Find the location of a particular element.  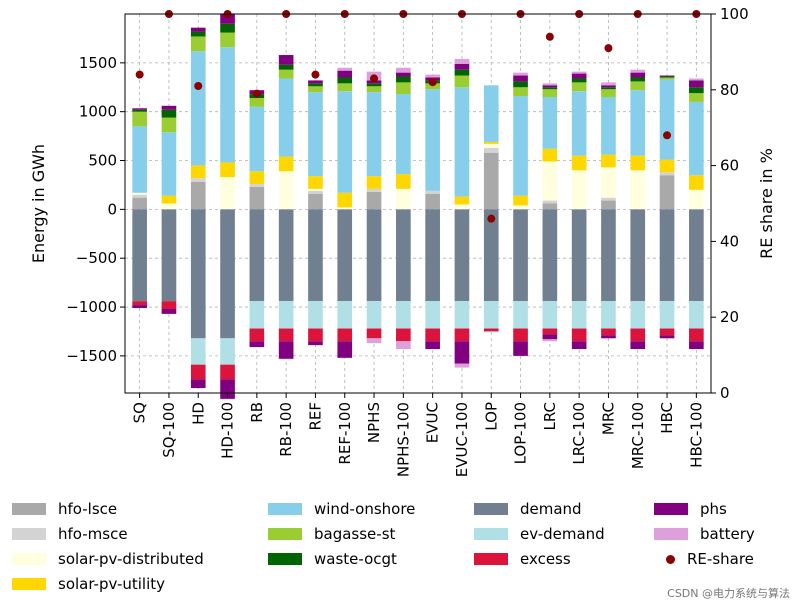

x-tick-label: RB is located at coordinates (257, 412).